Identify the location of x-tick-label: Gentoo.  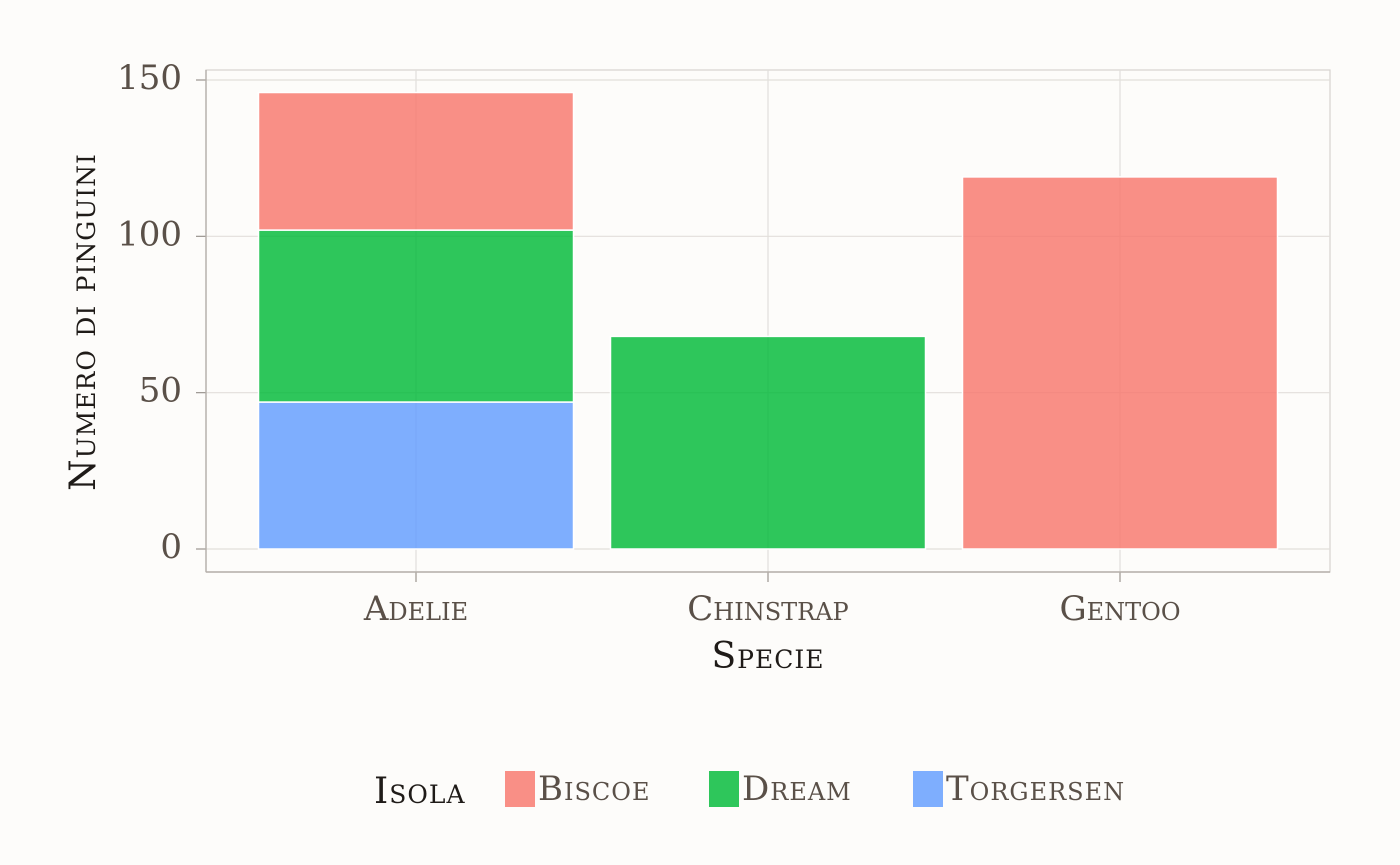
(1119, 609).